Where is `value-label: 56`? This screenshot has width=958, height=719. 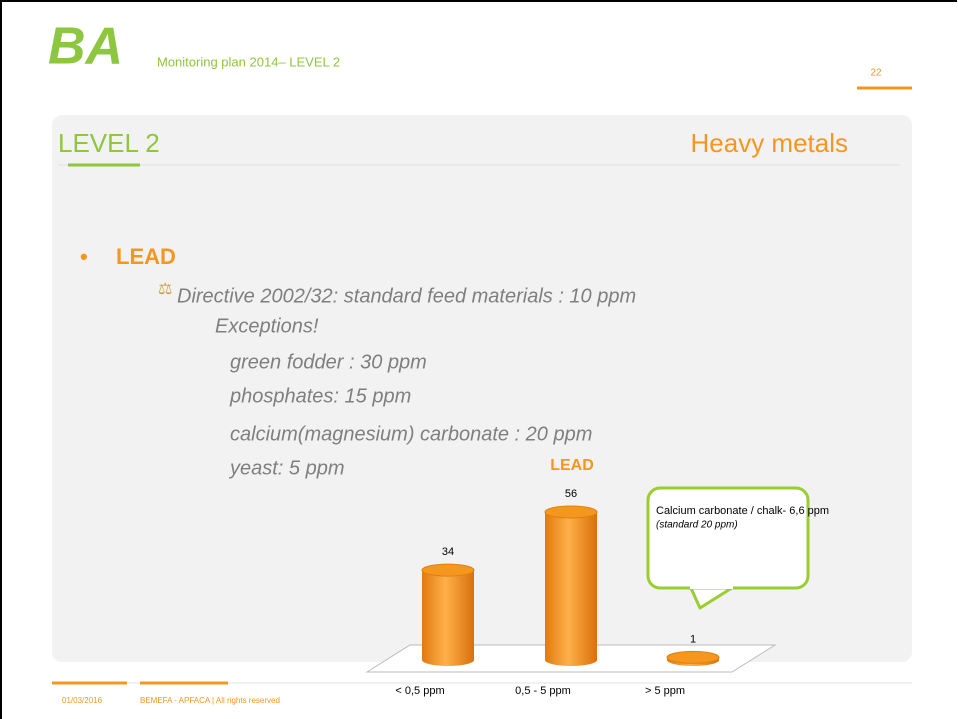 value-label: 56 is located at coordinates (571, 494).